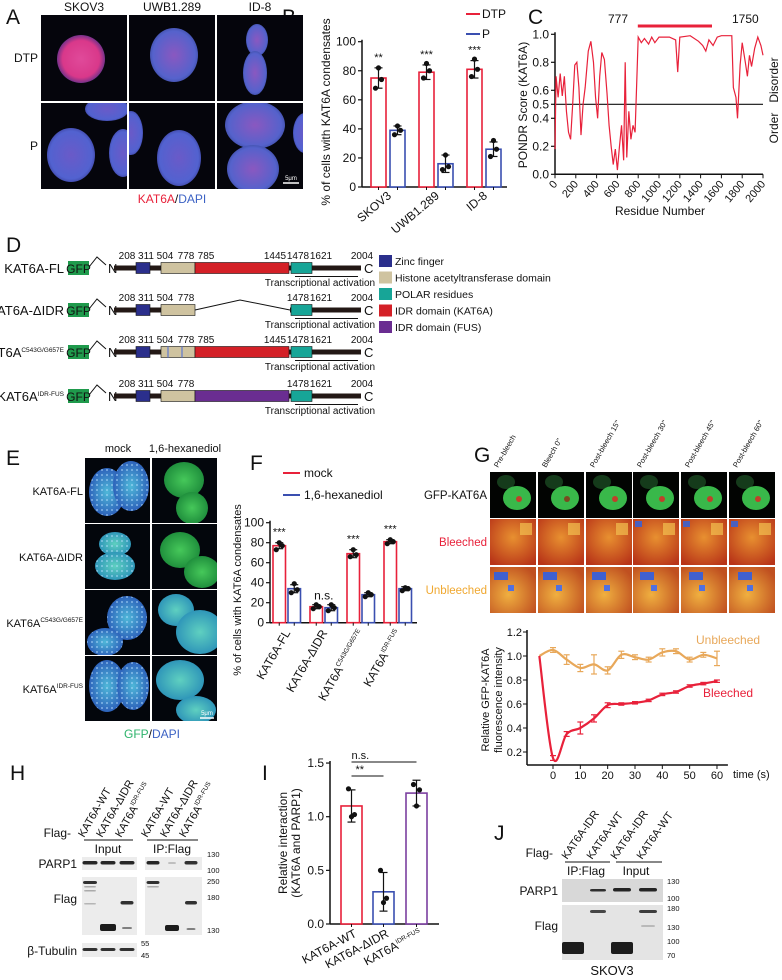 The height and width of the screenshot is (980, 782). Describe the element at coordinates (315, 763) in the screenshot. I see `y-tick-label: 1.5` at that location.